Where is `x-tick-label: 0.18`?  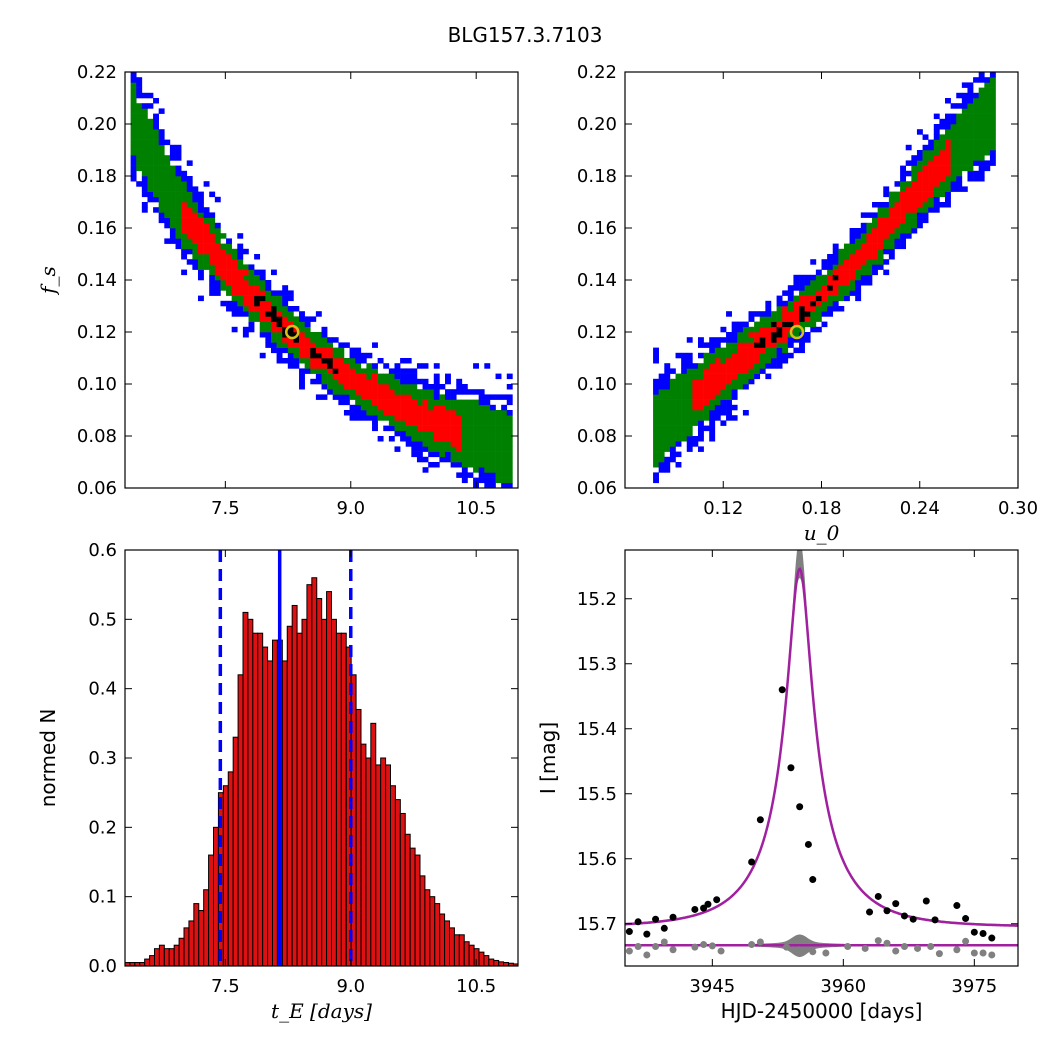
x-tick-label: 0.18 is located at coordinates (821, 508).